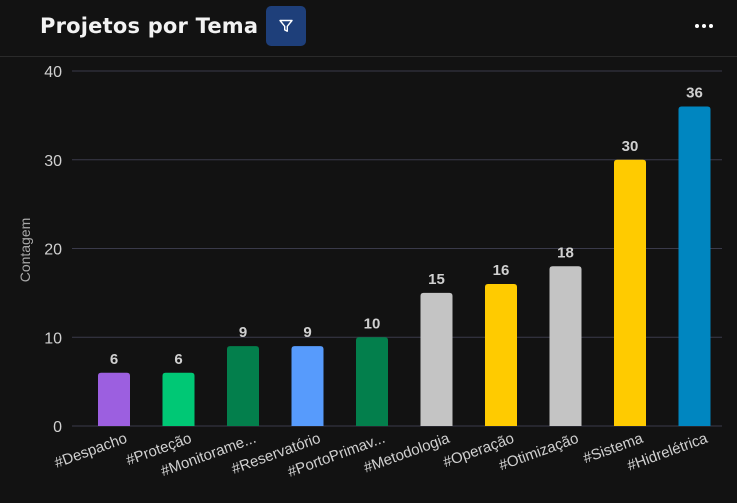 The width and height of the screenshot is (737, 503). I want to click on chart-title: Projetos por Tema, so click(149, 26).